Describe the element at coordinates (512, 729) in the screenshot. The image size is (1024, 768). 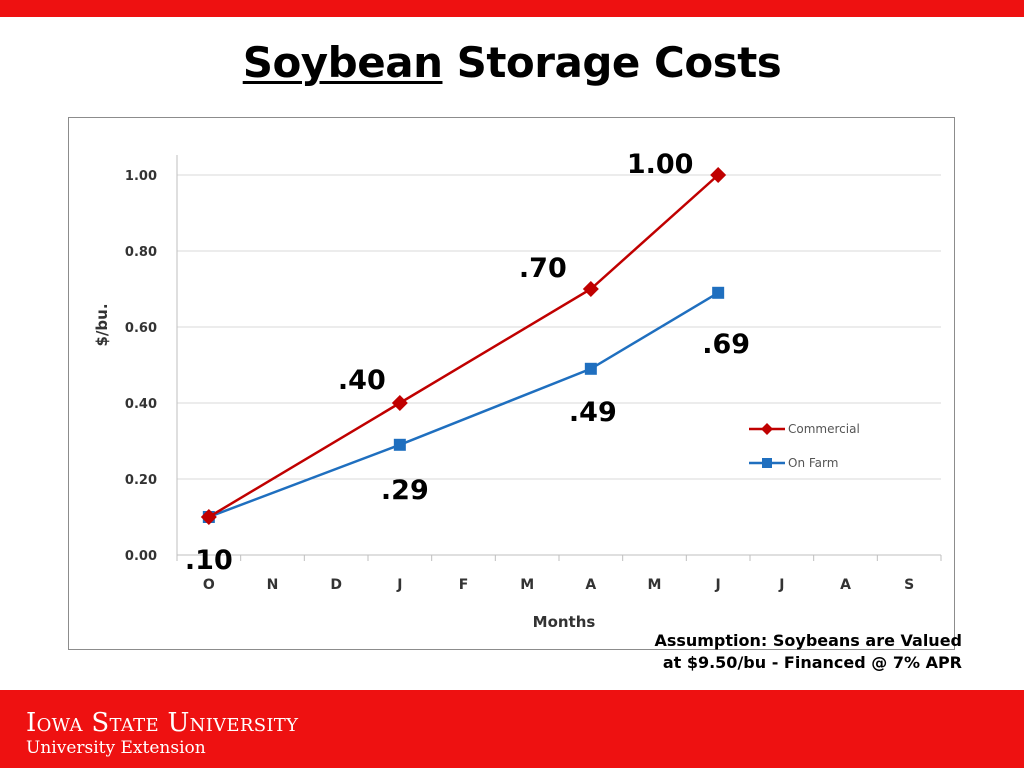
I see `bottom-banner` at that location.